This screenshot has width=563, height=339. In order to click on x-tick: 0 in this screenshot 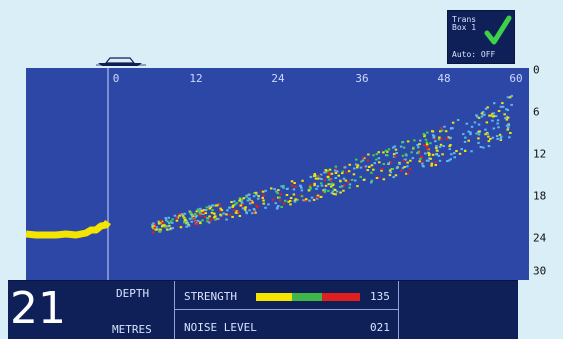, I will do `click(116, 78)`.